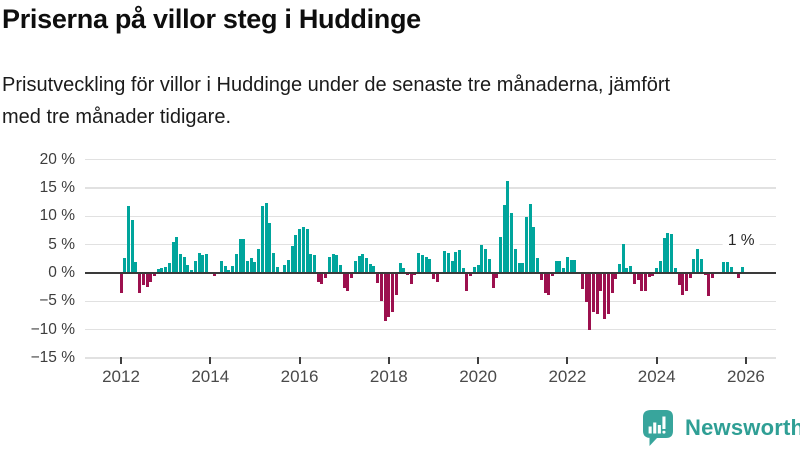  I want to click on logo-exclamation-bar, so click(664, 422).